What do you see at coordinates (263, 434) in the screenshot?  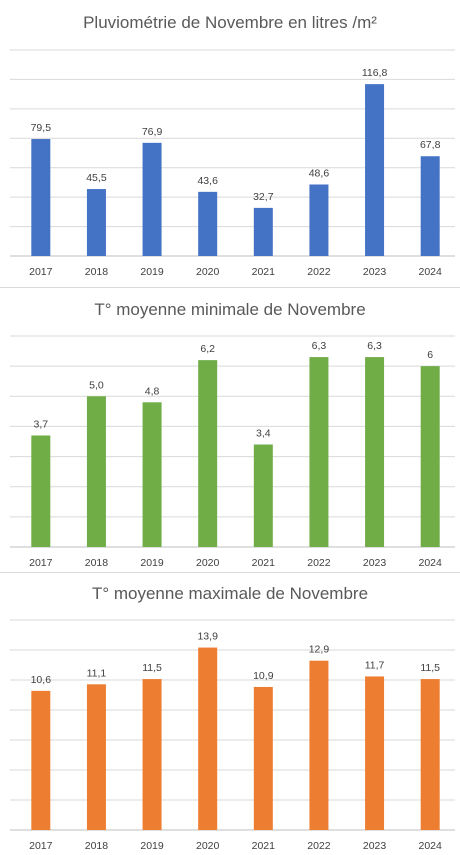 I see `data-label-2021: 3,4` at bounding box center [263, 434].